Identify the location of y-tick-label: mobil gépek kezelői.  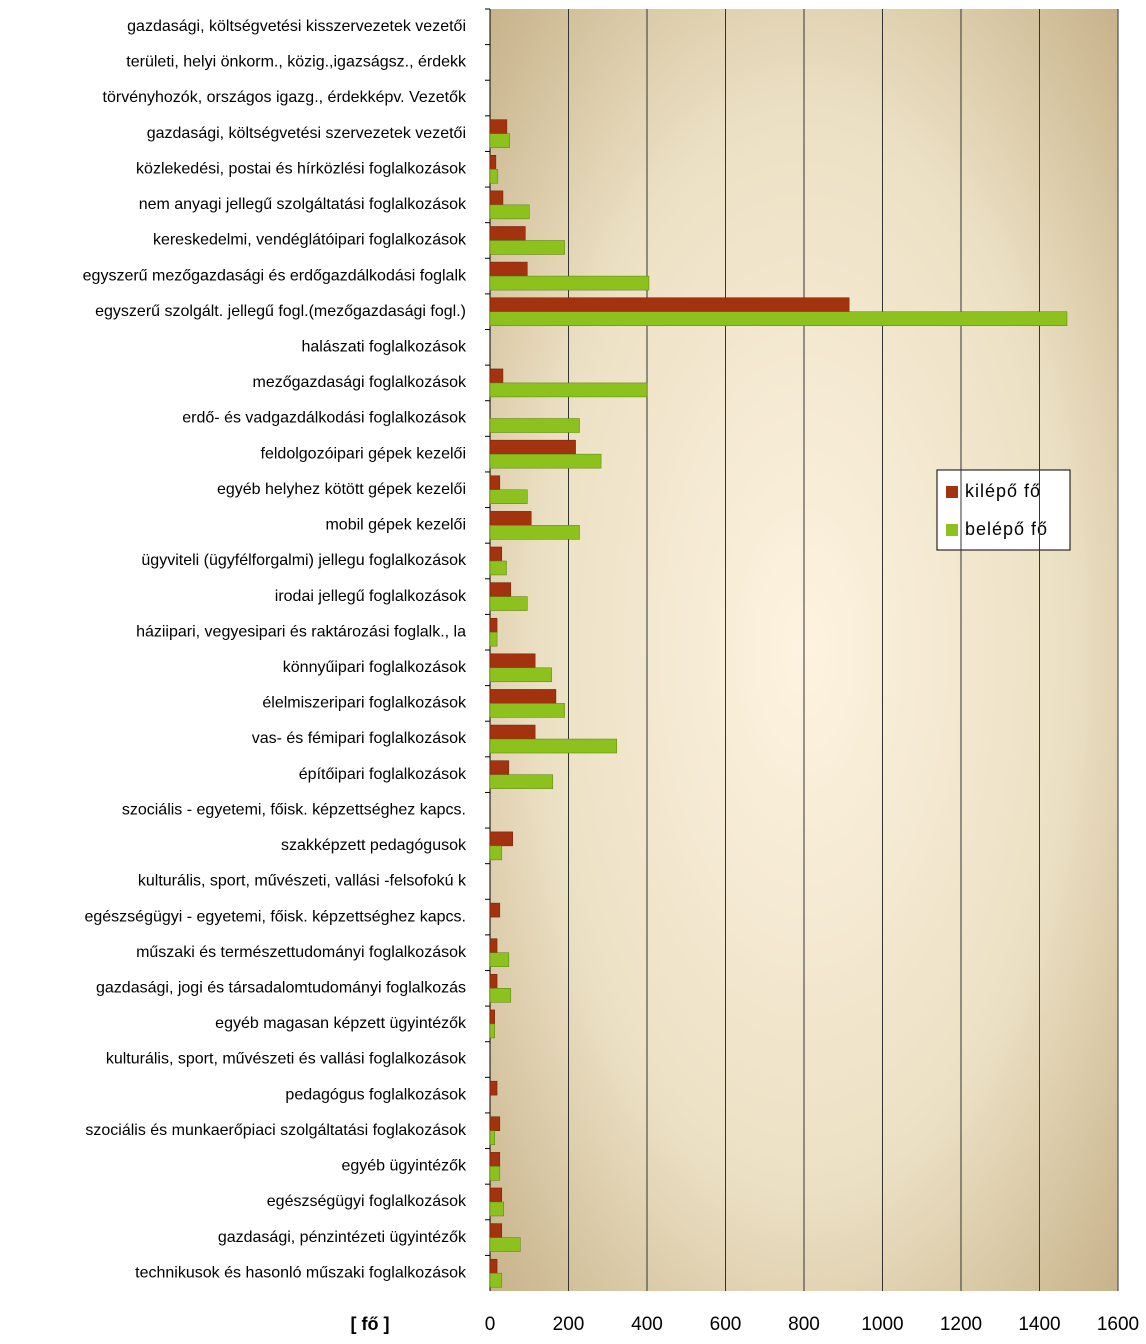
(395, 525).